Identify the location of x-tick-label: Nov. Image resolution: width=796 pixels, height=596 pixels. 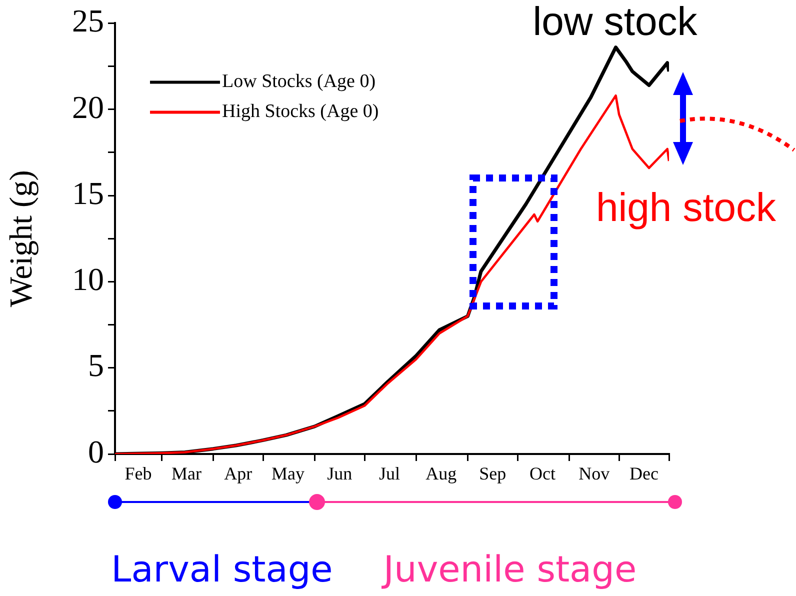
(594, 474).